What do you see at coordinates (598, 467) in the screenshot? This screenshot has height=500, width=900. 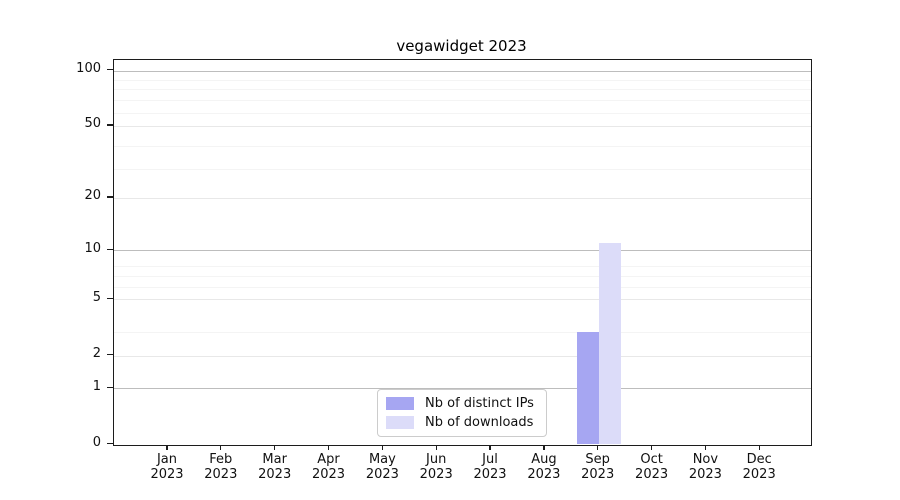 I see `x-tick-label-sep: Sep 2023` at bounding box center [598, 467].